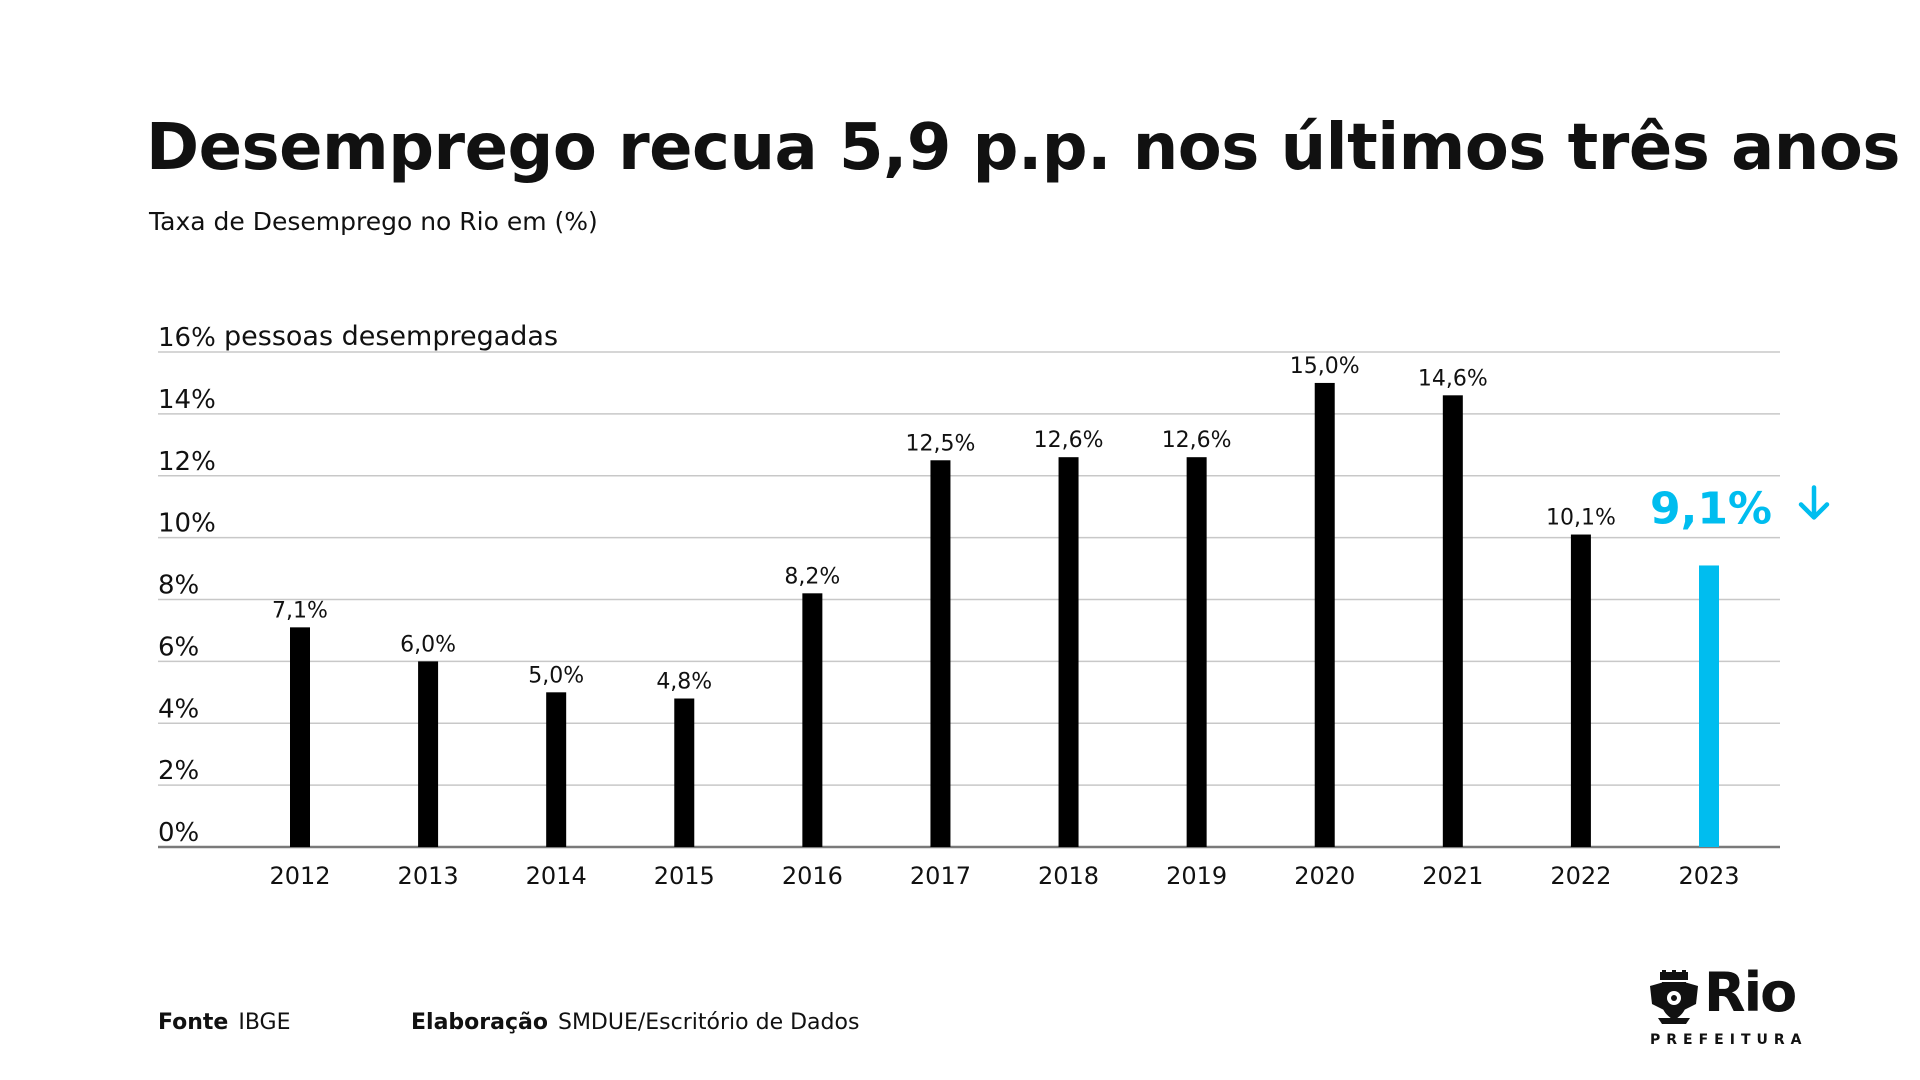 The width and height of the screenshot is (1920, 1080). I want to click on y-tick-label: 6%, so click(178, 647).